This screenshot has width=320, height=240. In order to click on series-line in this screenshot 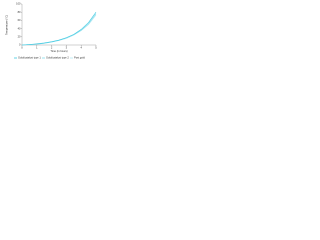, I will do `click(59, 29)`.